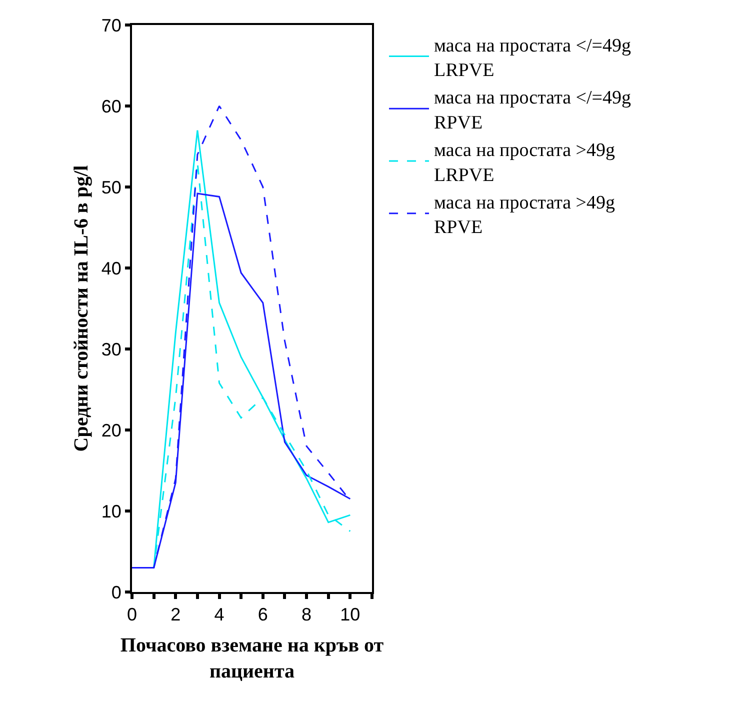 The height and width of the screenshot is (704, 746). Describe the element at coordinates (175, 614) in the screenshot. I see `x-tick-label: 2` at that location.